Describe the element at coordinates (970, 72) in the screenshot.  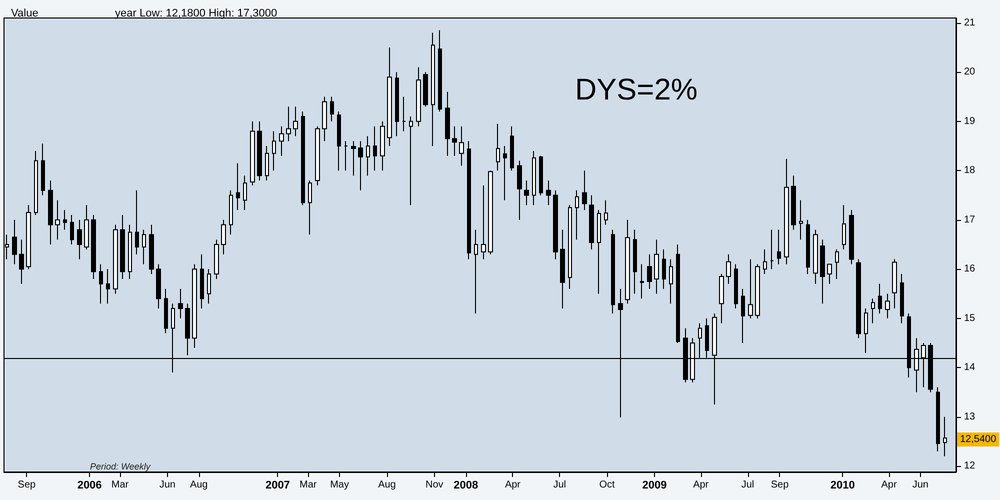
I see `y-tick-label: 20` at that location.